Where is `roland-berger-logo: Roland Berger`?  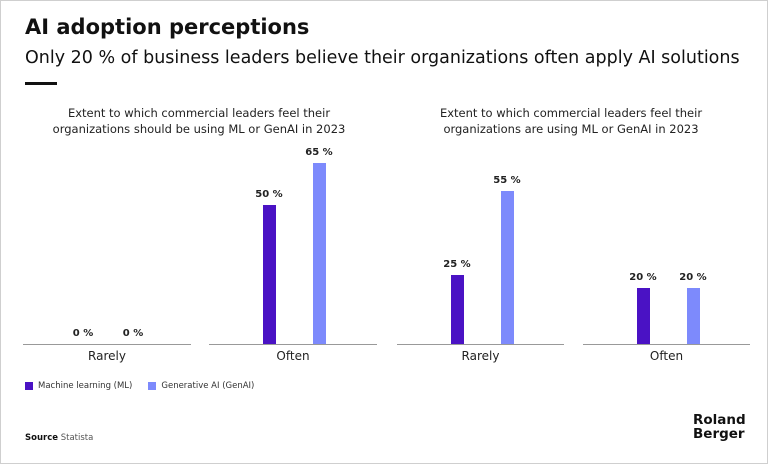 roland-berger-logo: Roland Berger is located at coordinates (719, 427).